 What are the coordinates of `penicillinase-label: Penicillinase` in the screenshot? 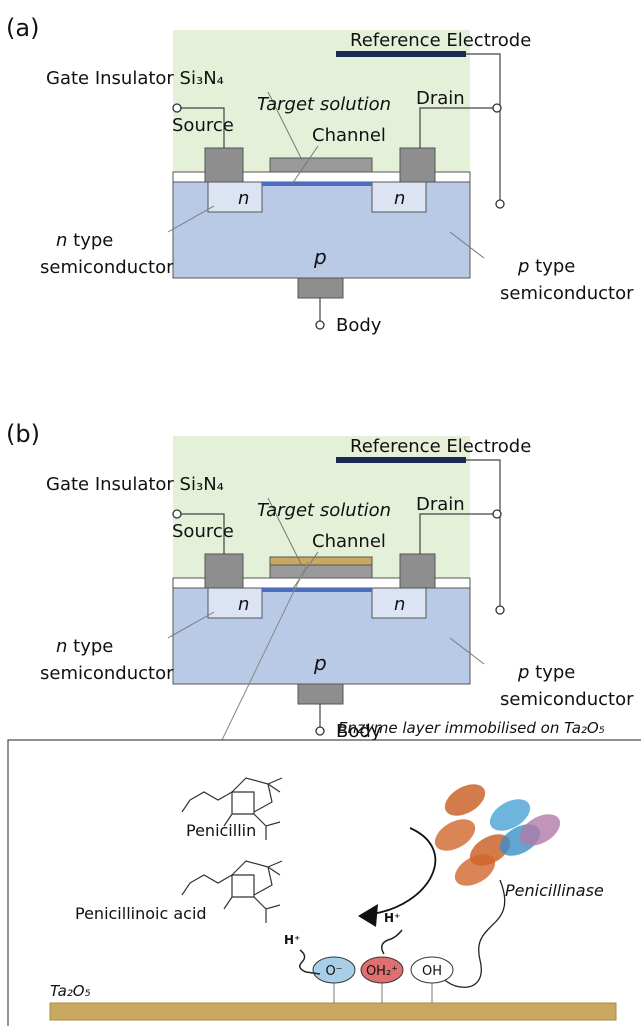 It's located at (554, 890).